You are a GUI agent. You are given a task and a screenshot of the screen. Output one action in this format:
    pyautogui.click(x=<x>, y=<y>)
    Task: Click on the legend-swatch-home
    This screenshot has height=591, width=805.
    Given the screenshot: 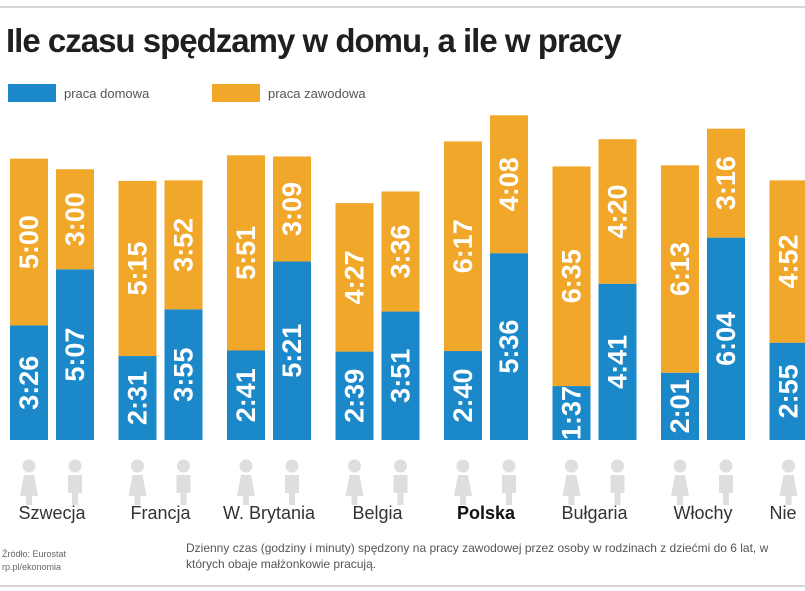 What is the action you would take?
    pyautogui.click(x=32, y=93)
    